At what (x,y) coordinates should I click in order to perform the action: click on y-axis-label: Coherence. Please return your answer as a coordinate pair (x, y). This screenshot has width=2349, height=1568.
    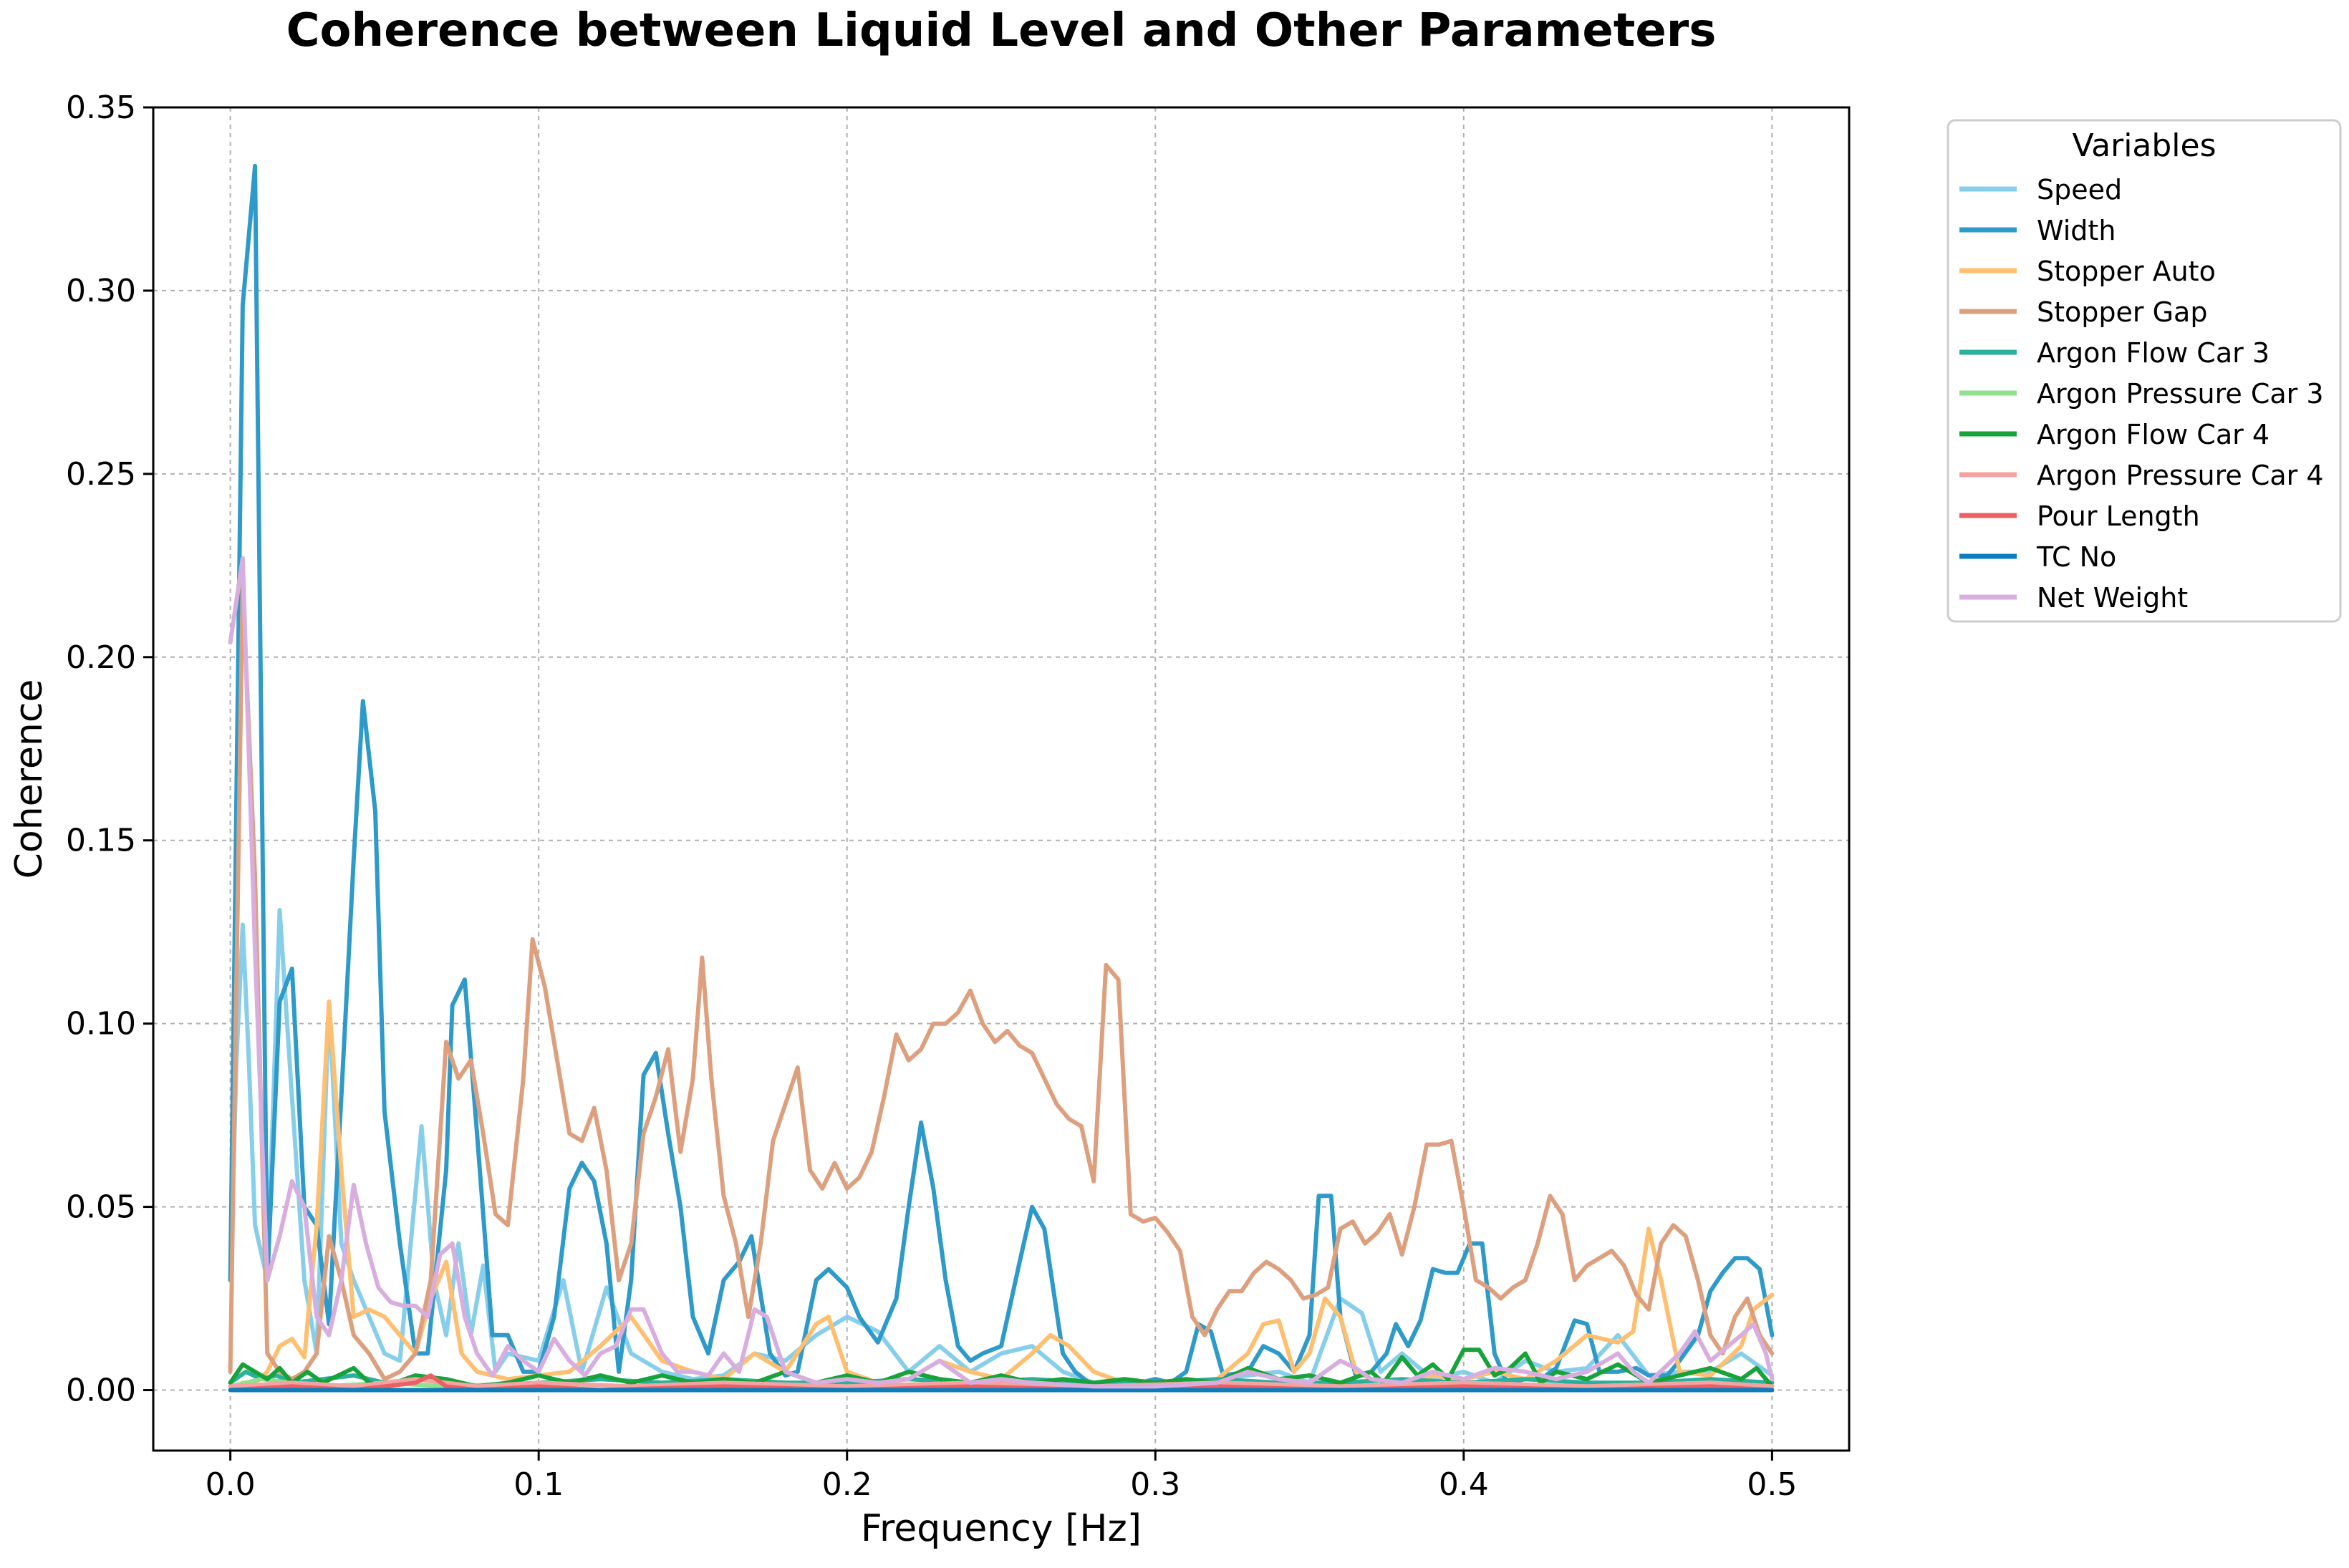
    Looking at the image, I should click on (29, 779).